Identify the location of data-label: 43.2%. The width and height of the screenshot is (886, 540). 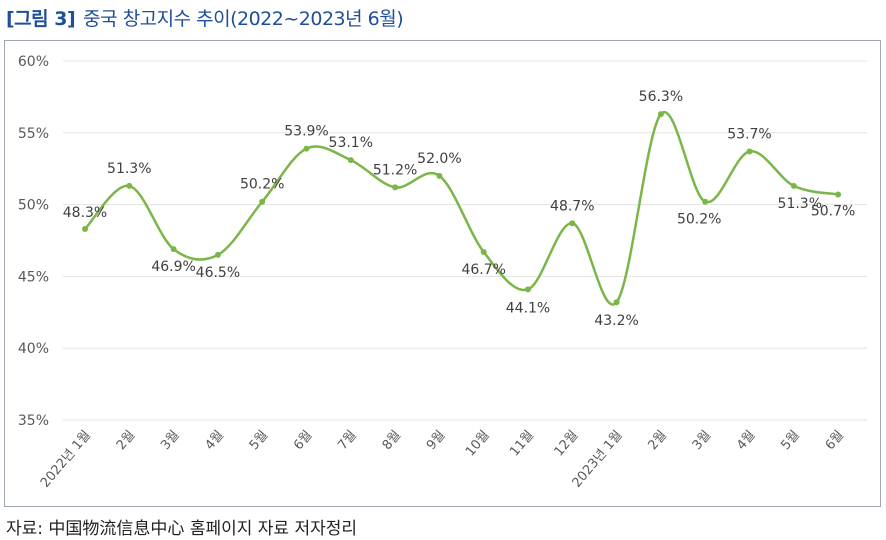
(616, 321).